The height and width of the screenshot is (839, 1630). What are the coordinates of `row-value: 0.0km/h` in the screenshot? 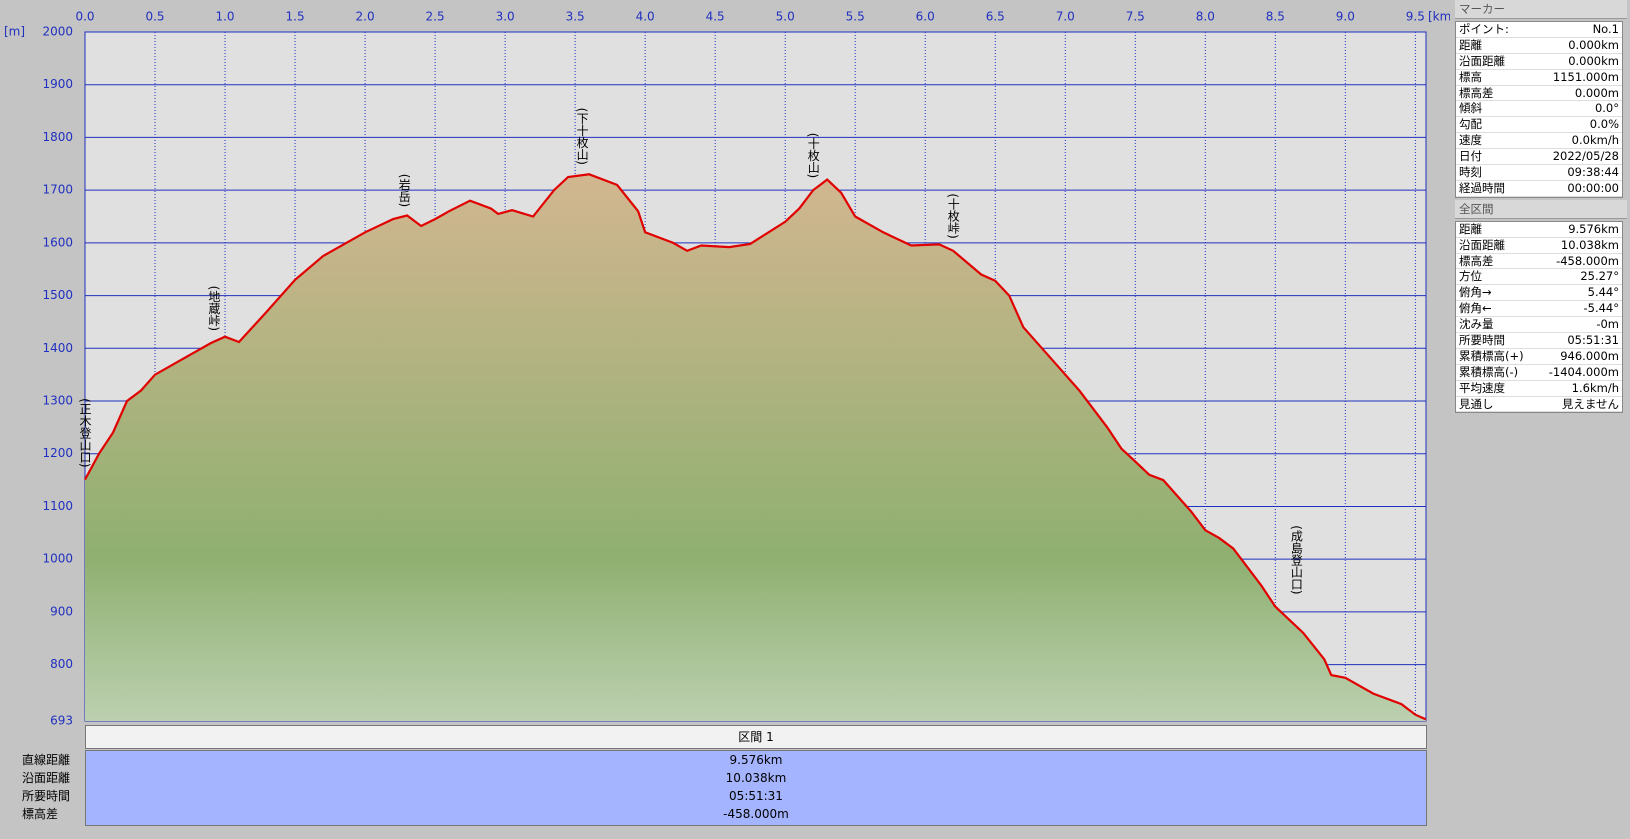 It's located at (1595, 140).